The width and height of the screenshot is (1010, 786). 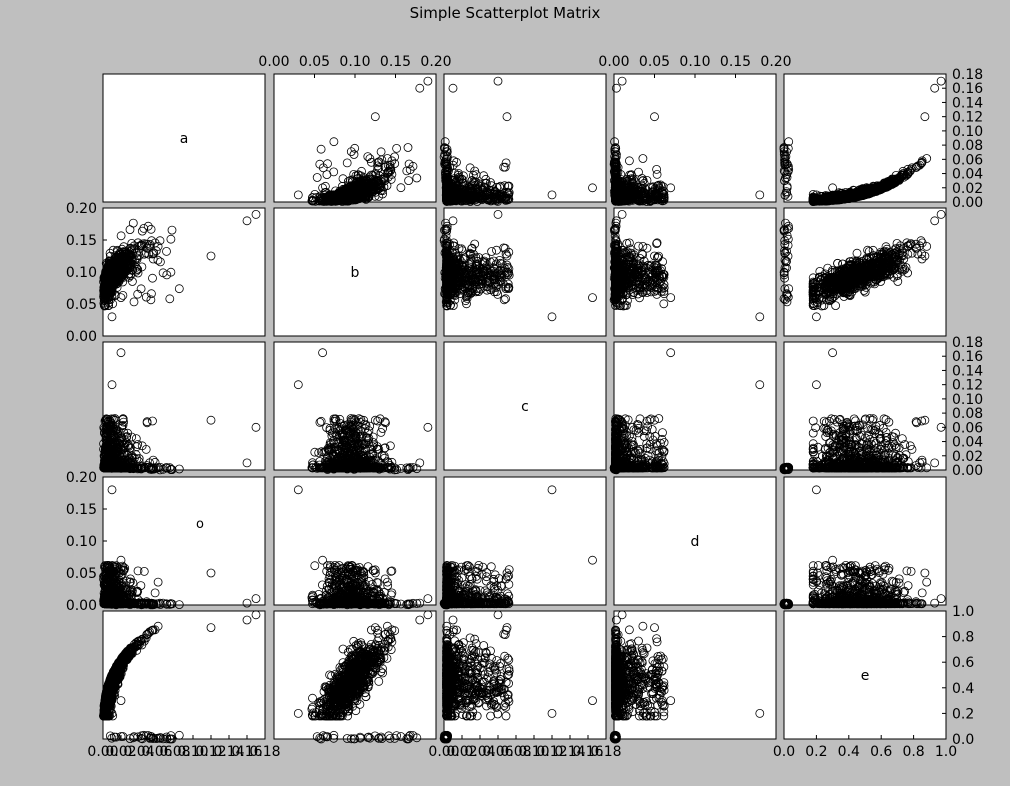 I want to click on panel-b-b: b, so click(x=355, y=272).